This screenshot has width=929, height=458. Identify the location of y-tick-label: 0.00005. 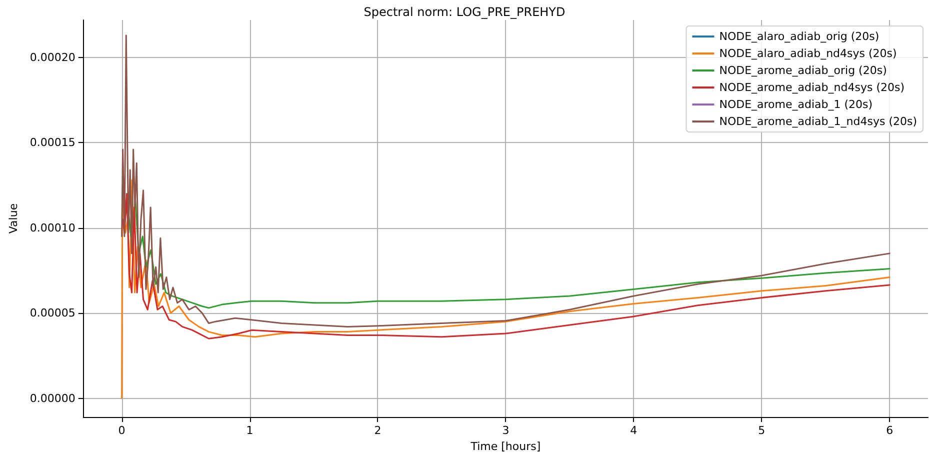
(53, 313).